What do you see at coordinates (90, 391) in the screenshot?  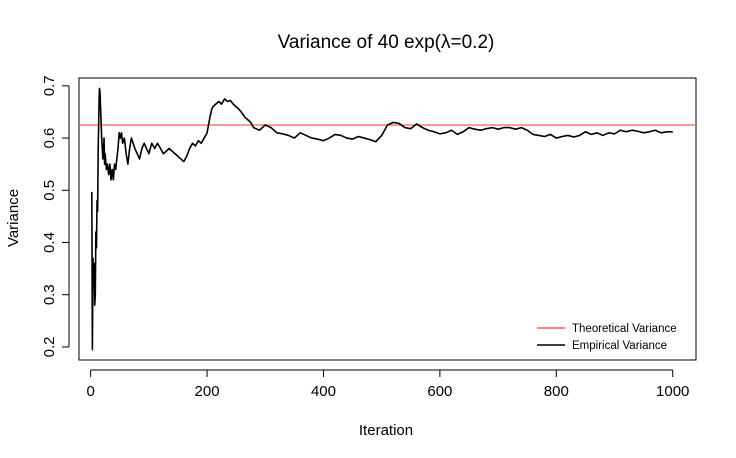 I see `x-tick-label: 0` at bounding box center [90, 391].